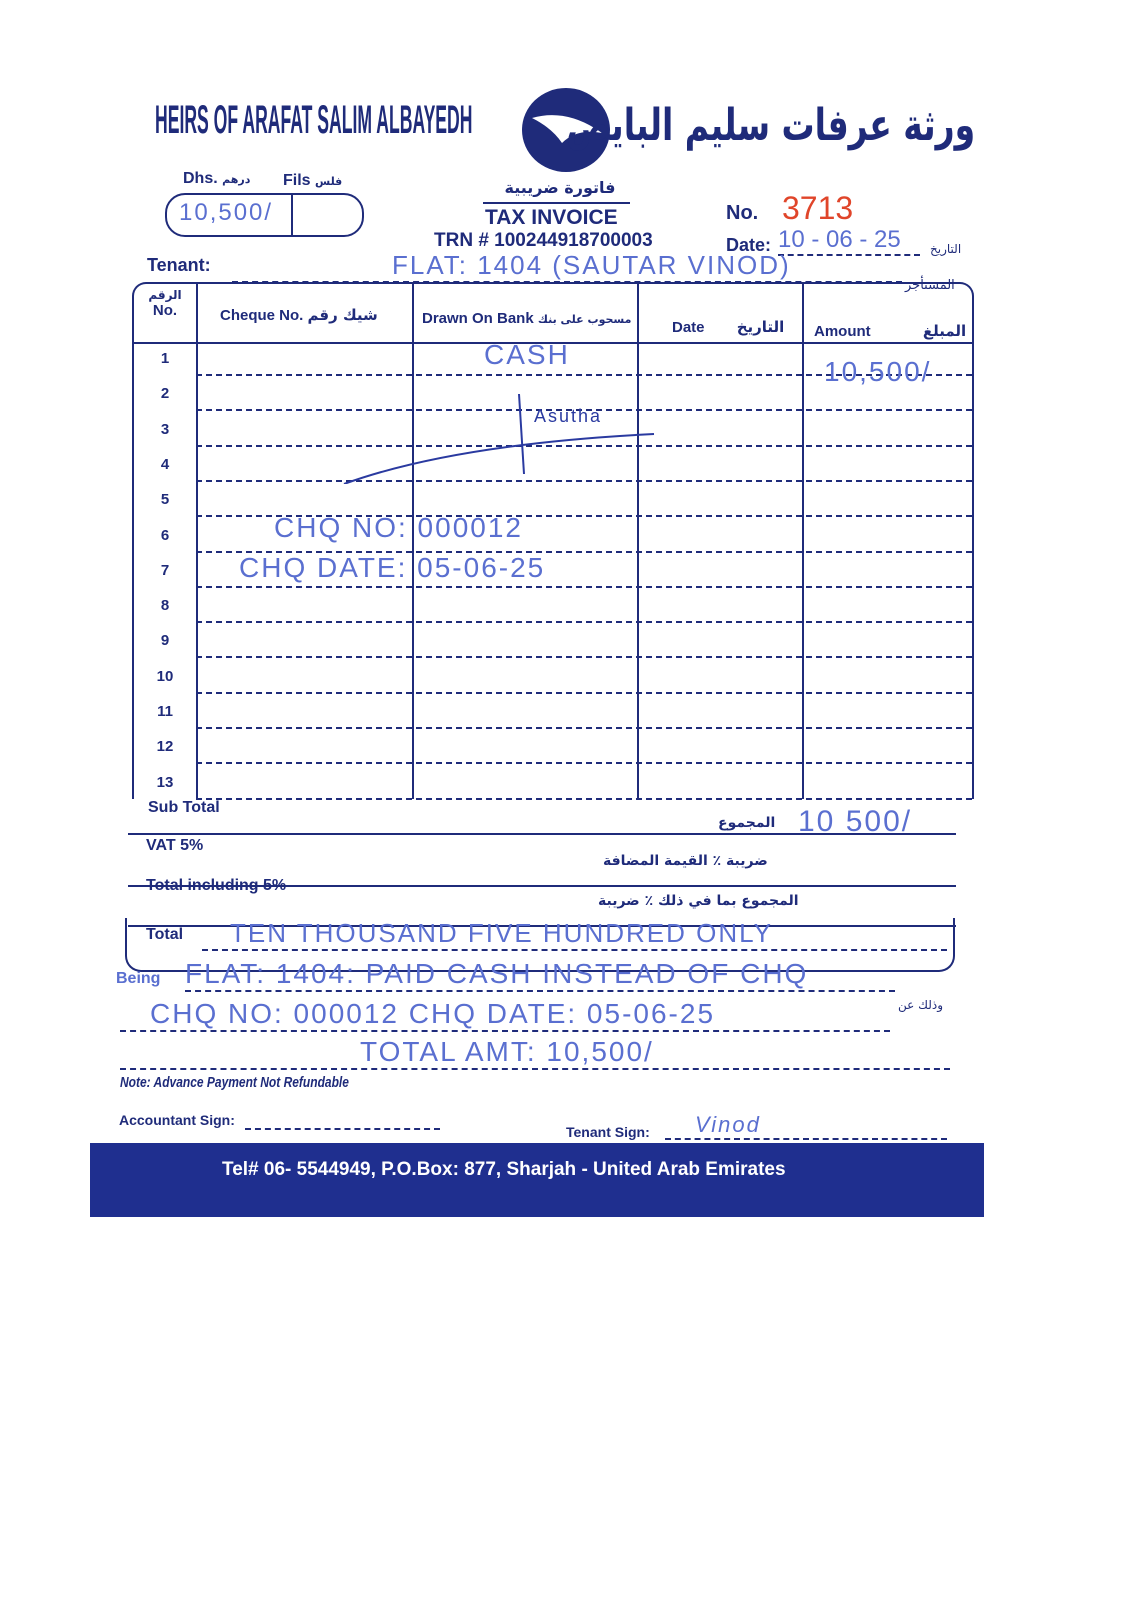  Describe the element at coordinates (535, 1053) in the screenshot. I see `being-line3: TOTAL AMT: 10,500/` at that location.